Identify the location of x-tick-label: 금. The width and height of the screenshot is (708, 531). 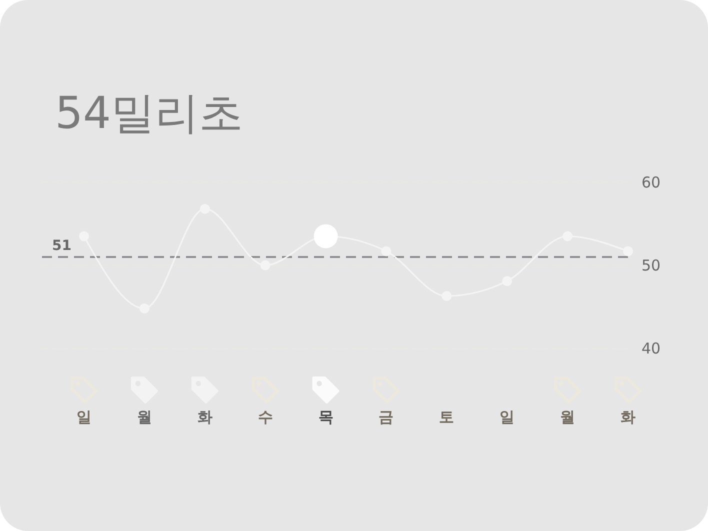
(386, 417).